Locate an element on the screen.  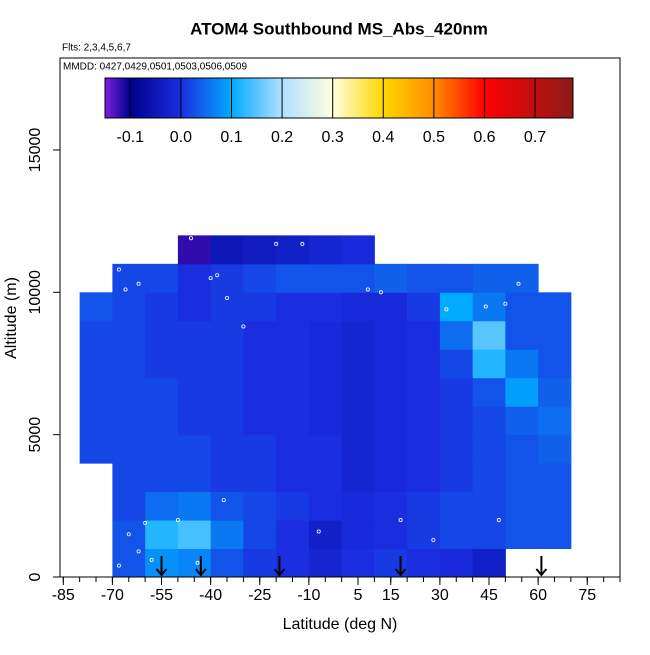
x-tick-label: 75 is located at coordinates (587, 595).